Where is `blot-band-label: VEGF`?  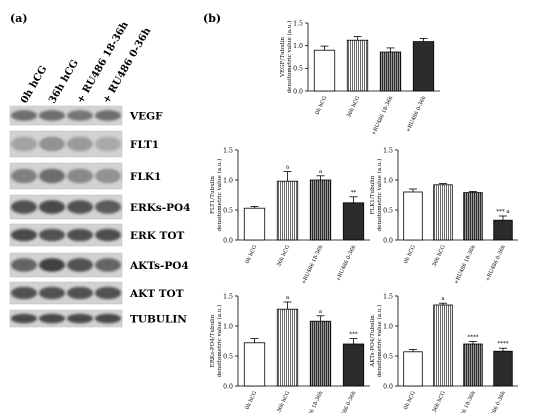
blot-band-label: VEGF is located at coordinates (146, 117).